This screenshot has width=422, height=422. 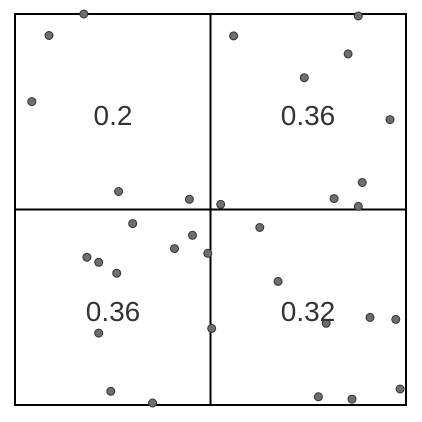 I want to click on quadrant-label-top-right: 0.36, so click(x=308, y=115).